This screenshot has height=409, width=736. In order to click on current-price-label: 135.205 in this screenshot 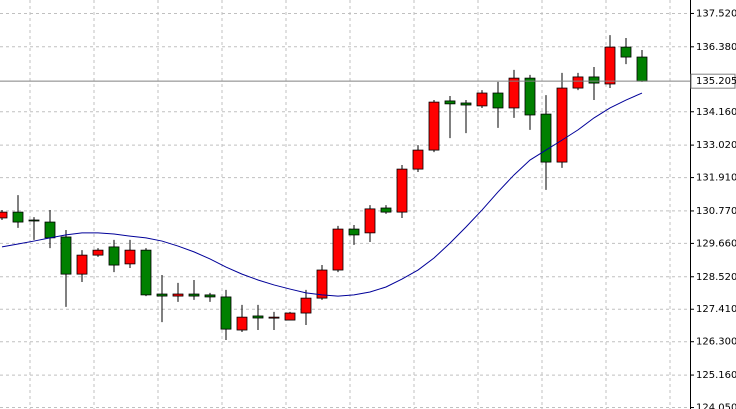, I will do `click(716, 81)`.